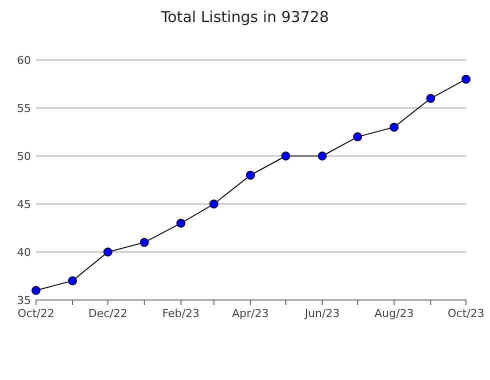 Image resolution: width=490 pixels, height=380 pixels. What do you see at coordinates (24, 108) in the screenshot?
I see `y-tick-label: 55` at bounding box center [24, 108].